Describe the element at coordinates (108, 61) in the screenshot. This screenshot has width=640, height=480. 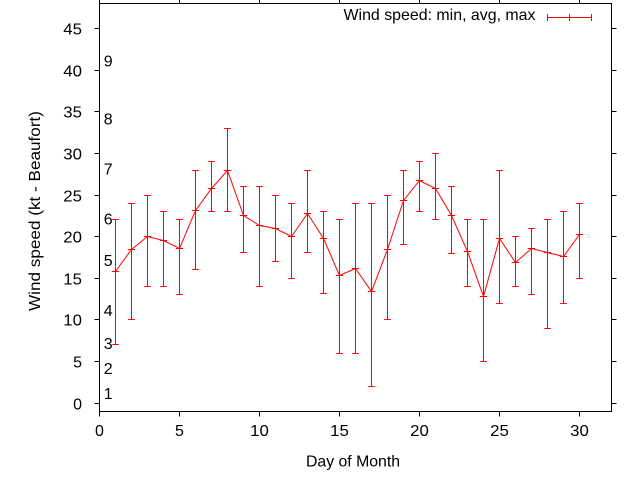
I see `svg-text: 9` at that location.